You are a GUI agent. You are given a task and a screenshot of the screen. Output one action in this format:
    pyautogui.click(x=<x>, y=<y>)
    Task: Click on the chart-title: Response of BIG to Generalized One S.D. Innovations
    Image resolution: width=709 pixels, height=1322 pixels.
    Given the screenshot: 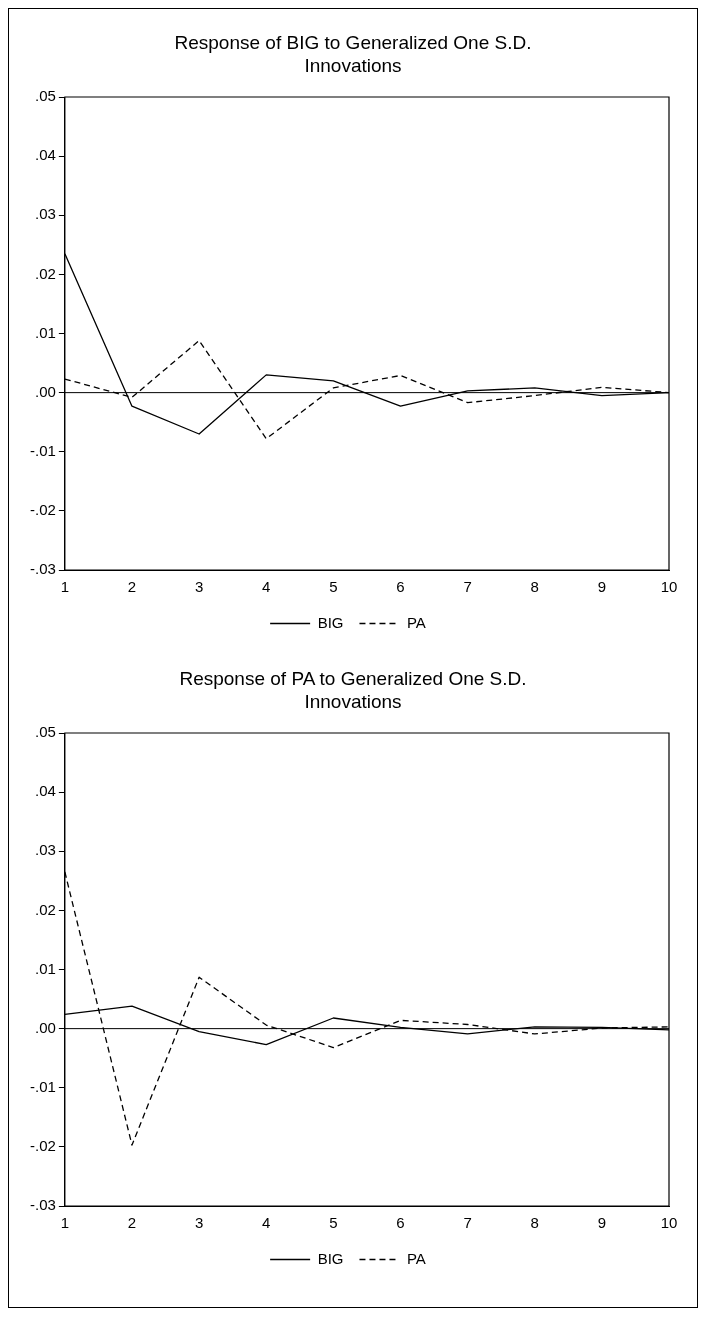 What is the action you would take?
    pyautogui.click(x=353, y=54)
    